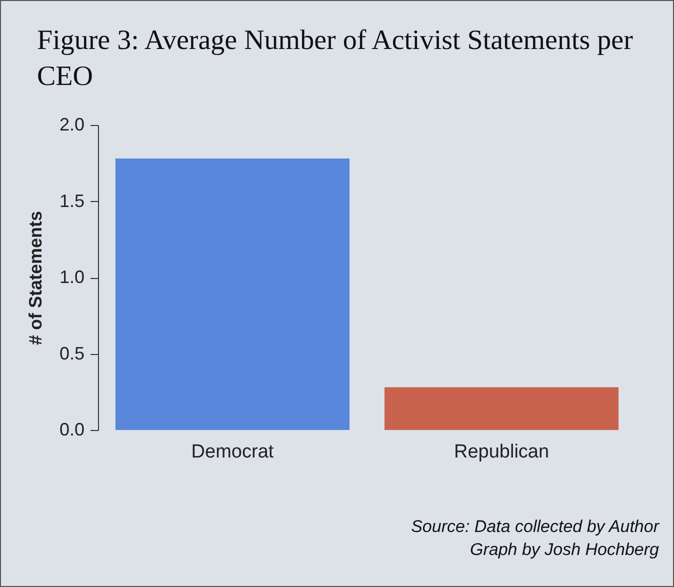 The height and width of the screenshot is (587, 674). I want to click on y-tick-label: 1.0, so click(71, 277).